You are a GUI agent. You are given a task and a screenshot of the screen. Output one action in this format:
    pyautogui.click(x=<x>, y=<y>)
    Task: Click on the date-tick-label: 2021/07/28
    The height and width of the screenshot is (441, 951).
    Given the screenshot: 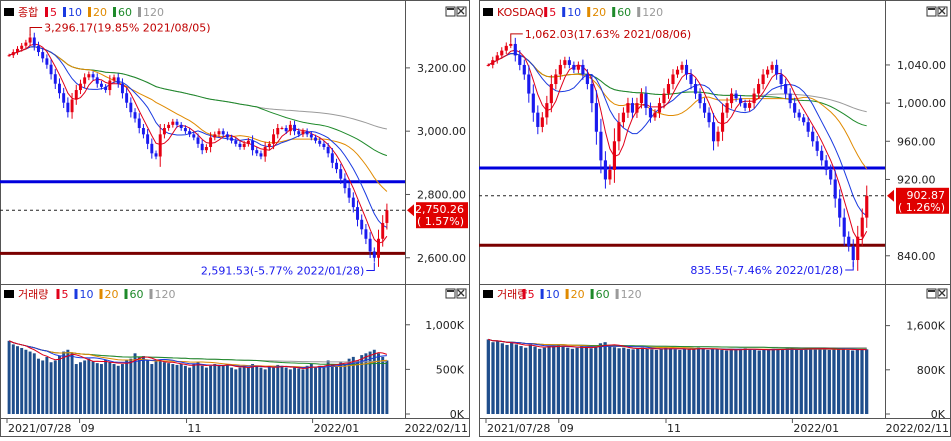 What is the action you would take?
    pyautogui.click(x=518, y=428)
    